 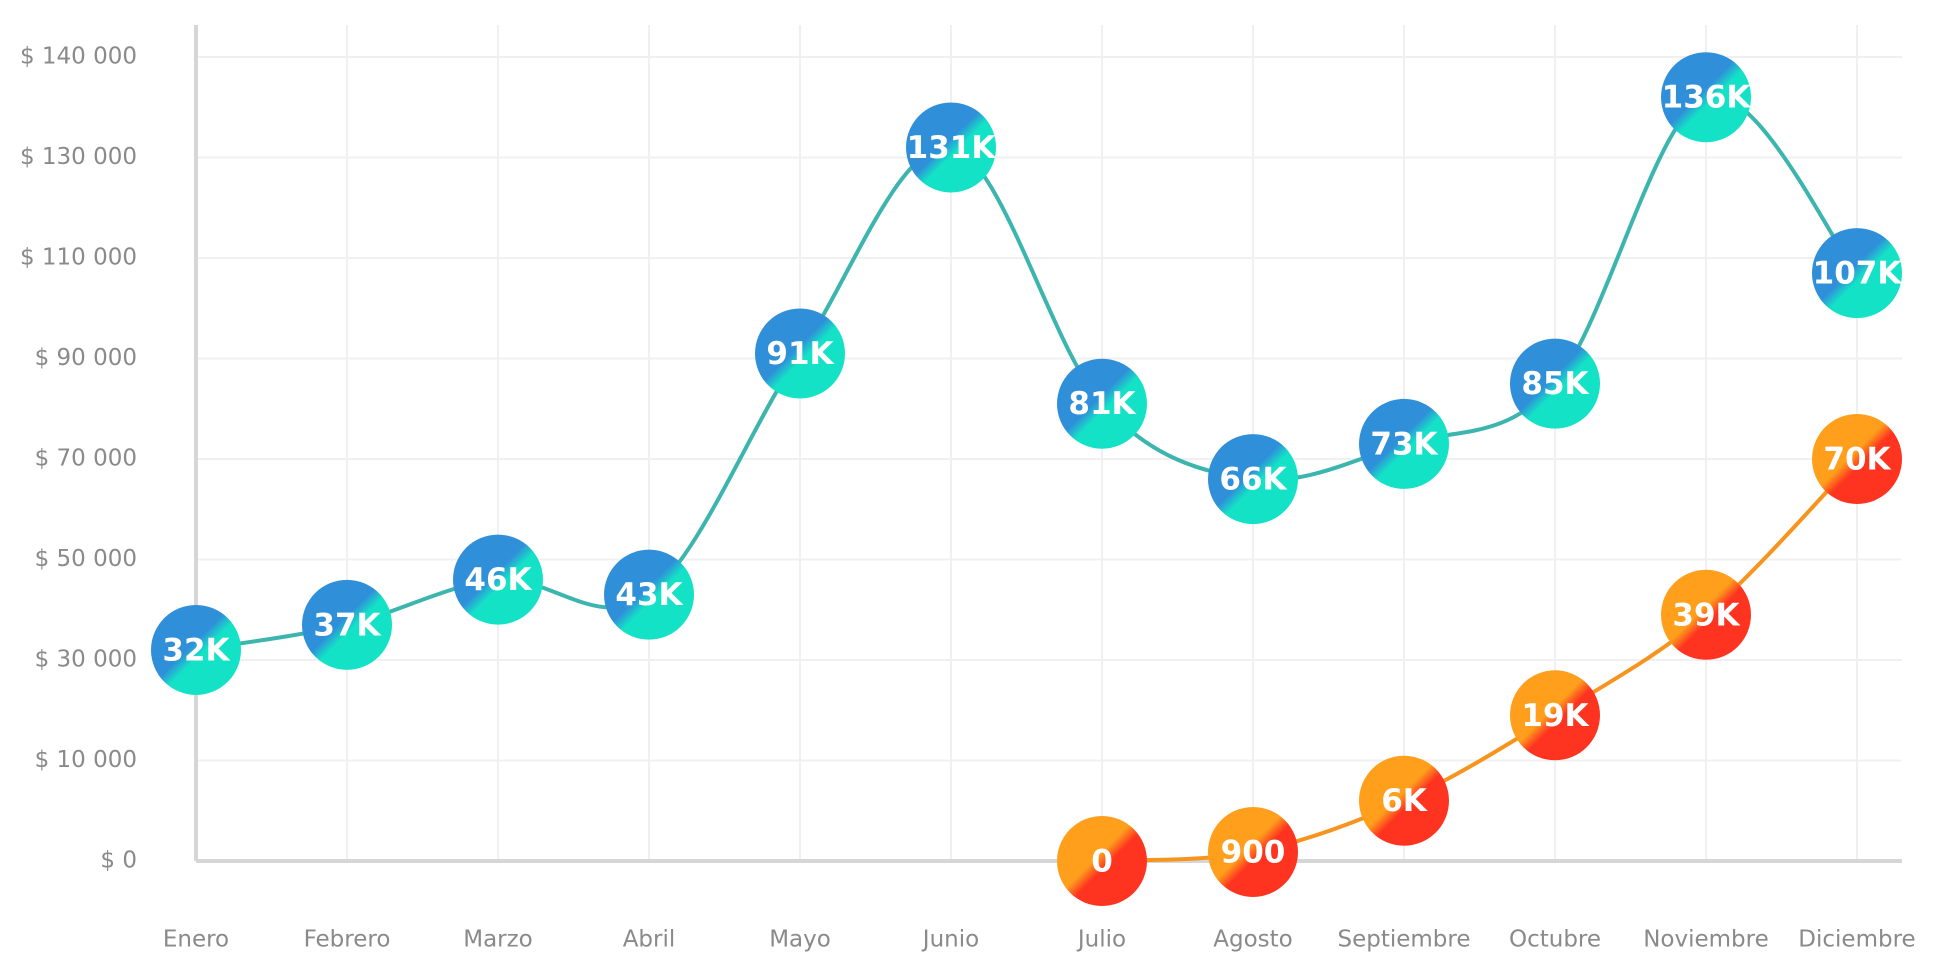 I want to click on data-label: 32K, so click(x=196, y=650).